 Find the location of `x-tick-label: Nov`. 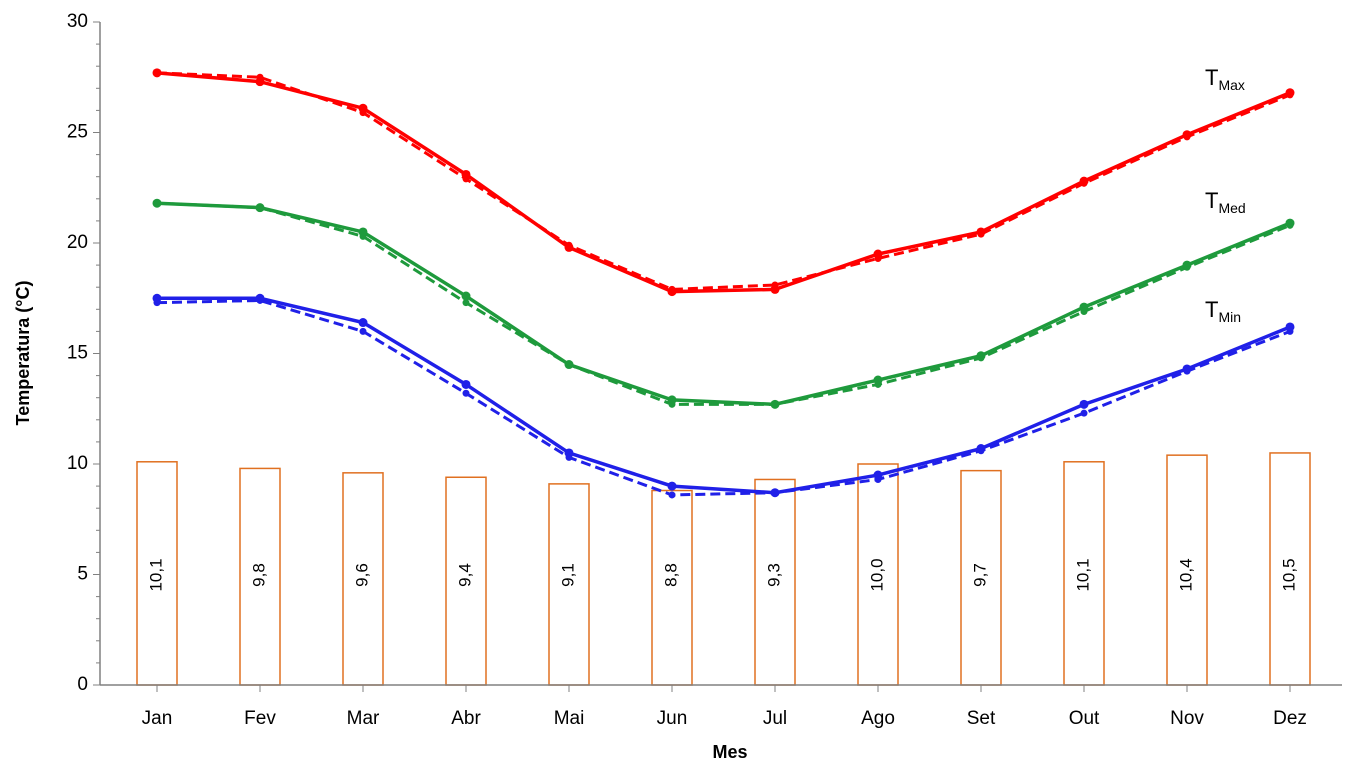

x-tick-label: Nov is located at coordinates (1187, 718).